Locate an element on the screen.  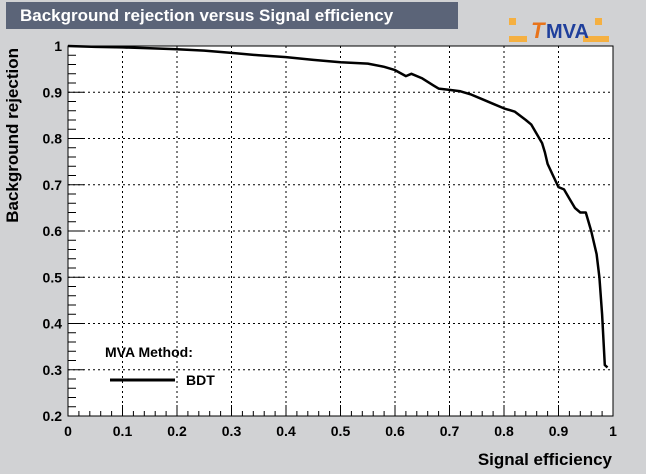
x-tick-label: 0.1 is located at coordinates (123, 431).